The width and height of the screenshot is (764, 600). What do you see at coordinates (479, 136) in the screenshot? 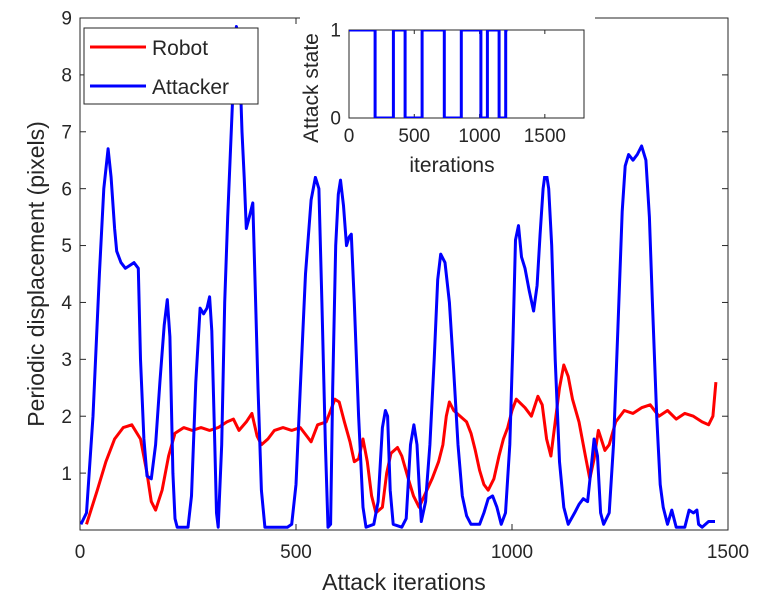
I see `inset-x-tick-label: 1000` at bounding box center [479, 136].